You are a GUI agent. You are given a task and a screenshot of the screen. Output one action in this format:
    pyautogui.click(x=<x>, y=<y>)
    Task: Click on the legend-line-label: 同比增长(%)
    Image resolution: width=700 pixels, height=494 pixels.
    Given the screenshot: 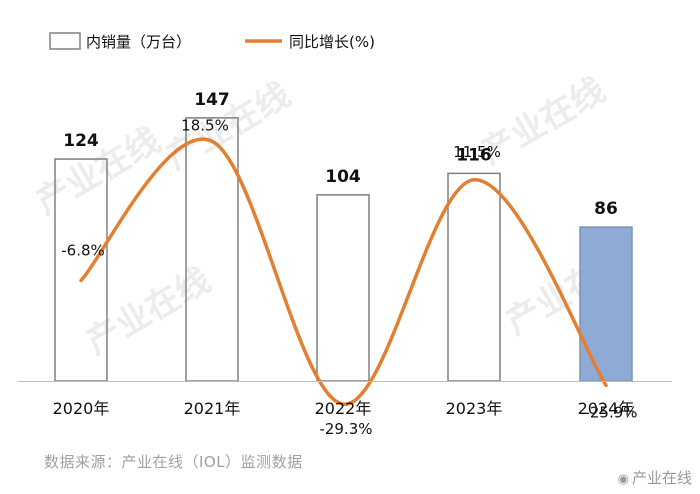 What is the action you would take?
    pyautogui.click(x=332, y=42)
    